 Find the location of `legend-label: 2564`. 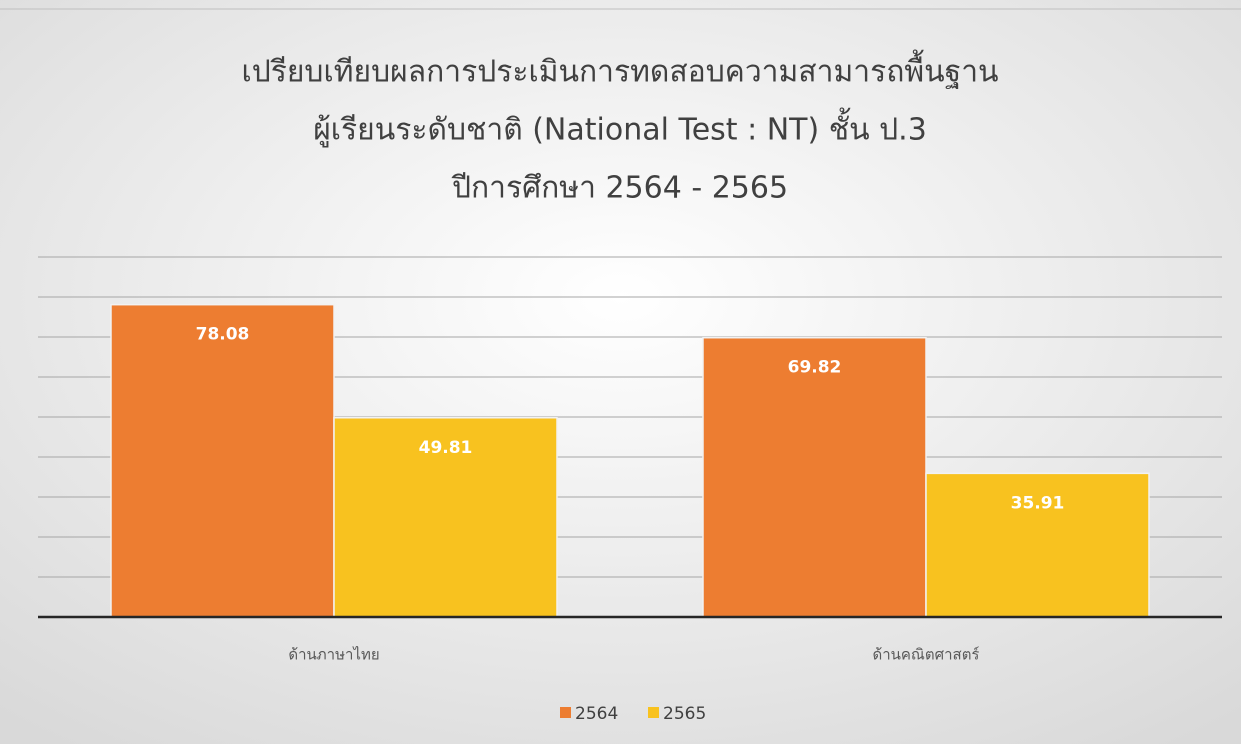

legend-label: 2564 is located at coordinates (596, 714).